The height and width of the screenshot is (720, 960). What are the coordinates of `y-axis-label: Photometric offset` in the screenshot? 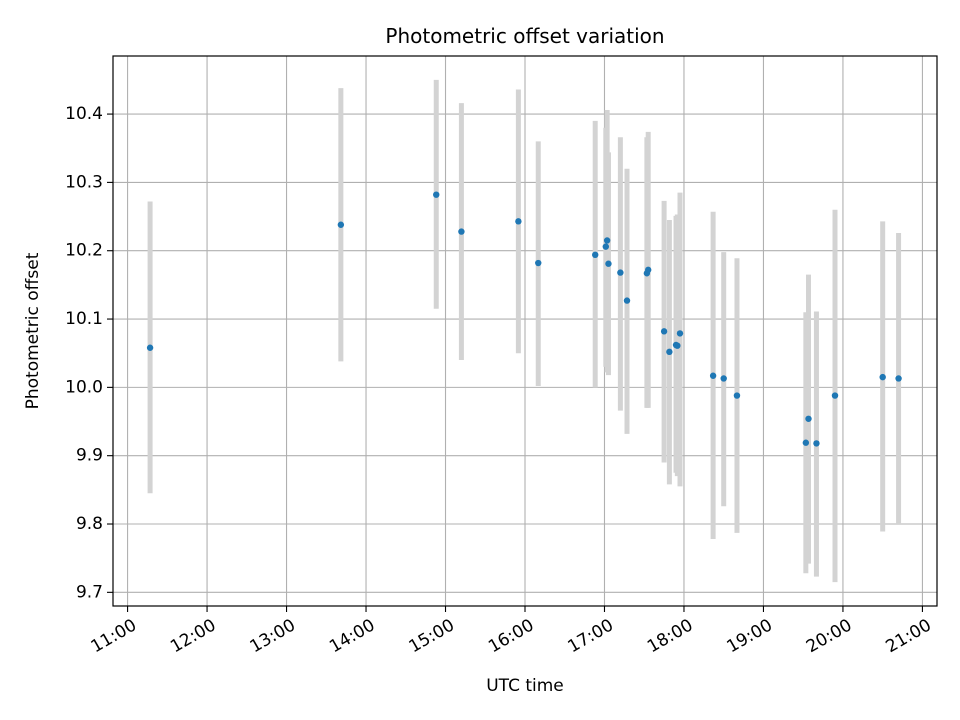 It's located at (33, 330).